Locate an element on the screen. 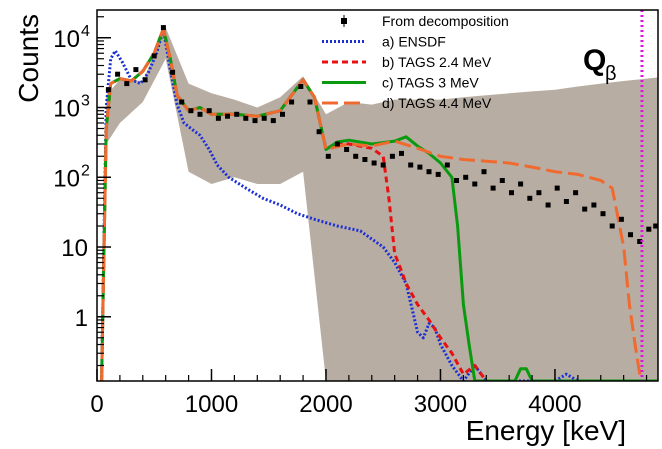 The height and width of the screenshot is (449, 662). y-tick-exponent: 3 is located at coordinates (85, 101).